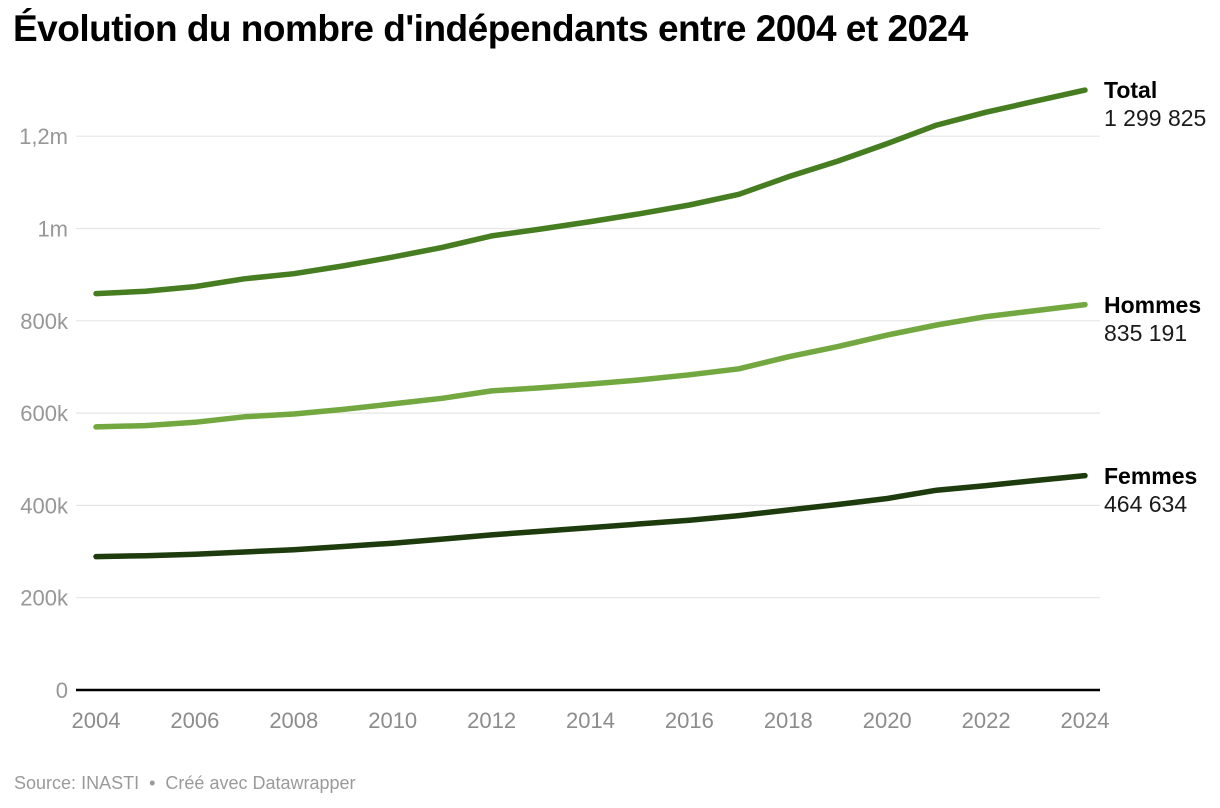  I want to click on chart-footer: Source: INASTI • Créé avec Datawrapper, so click(185, 783).